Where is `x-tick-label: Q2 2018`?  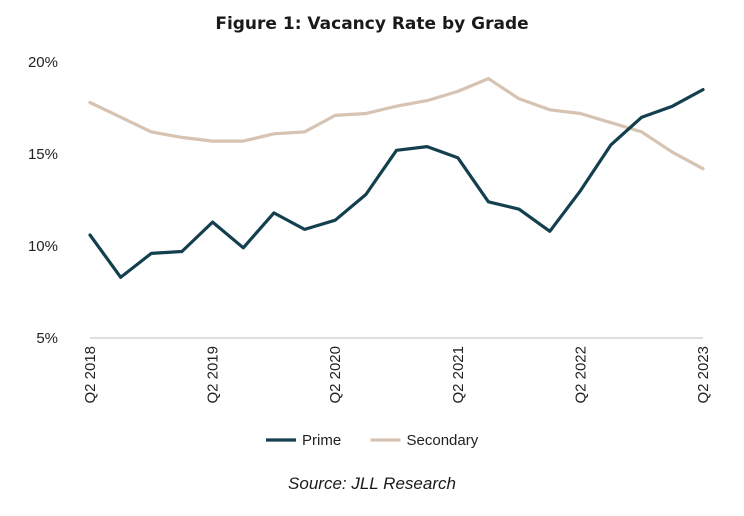
x-tick-label: Q2 2018 is located at coordinates (90, 375).